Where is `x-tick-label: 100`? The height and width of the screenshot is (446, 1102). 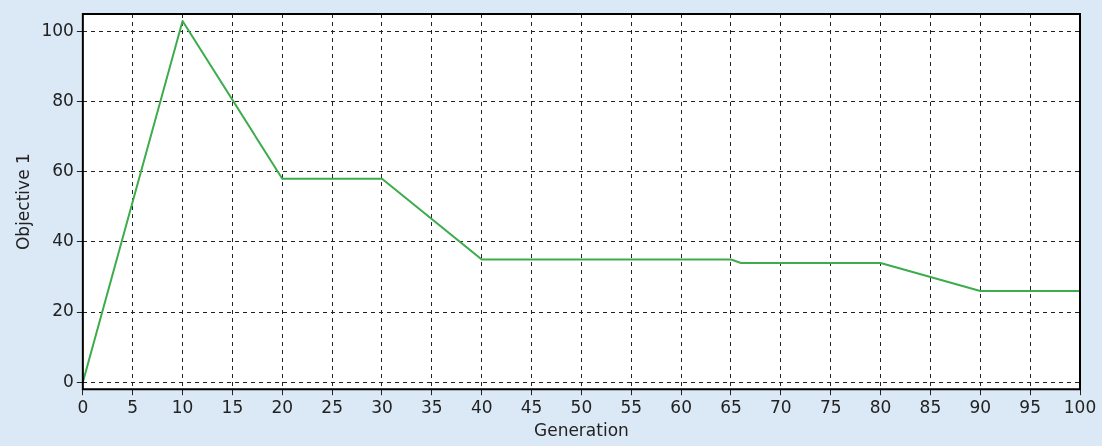
x-tick-label: 100 is located at coordinates (1080, 406).